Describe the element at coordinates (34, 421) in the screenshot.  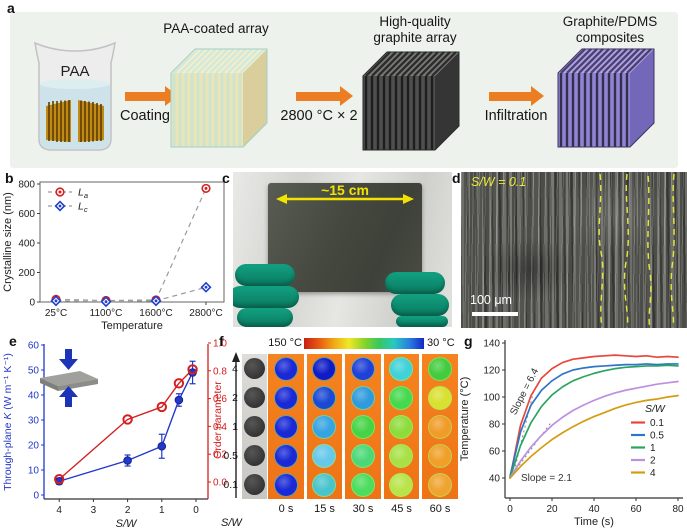
I see `left-tick-label: 30` at that location.